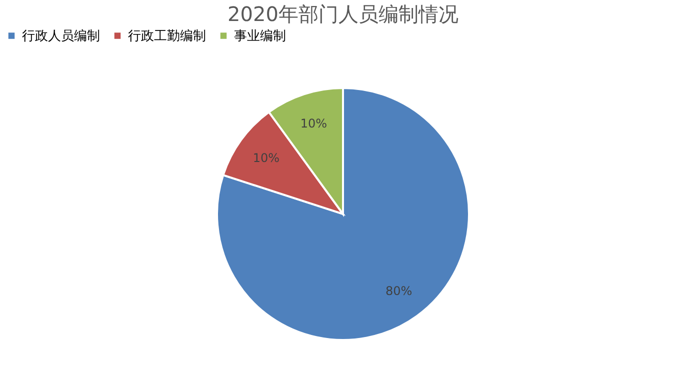 The width and height of the screenshot is (686, 372). Describe the element at coordinates (343, 14) in the screenshot. I see `chart-title: 2020年部门人员编制情况` at that location.